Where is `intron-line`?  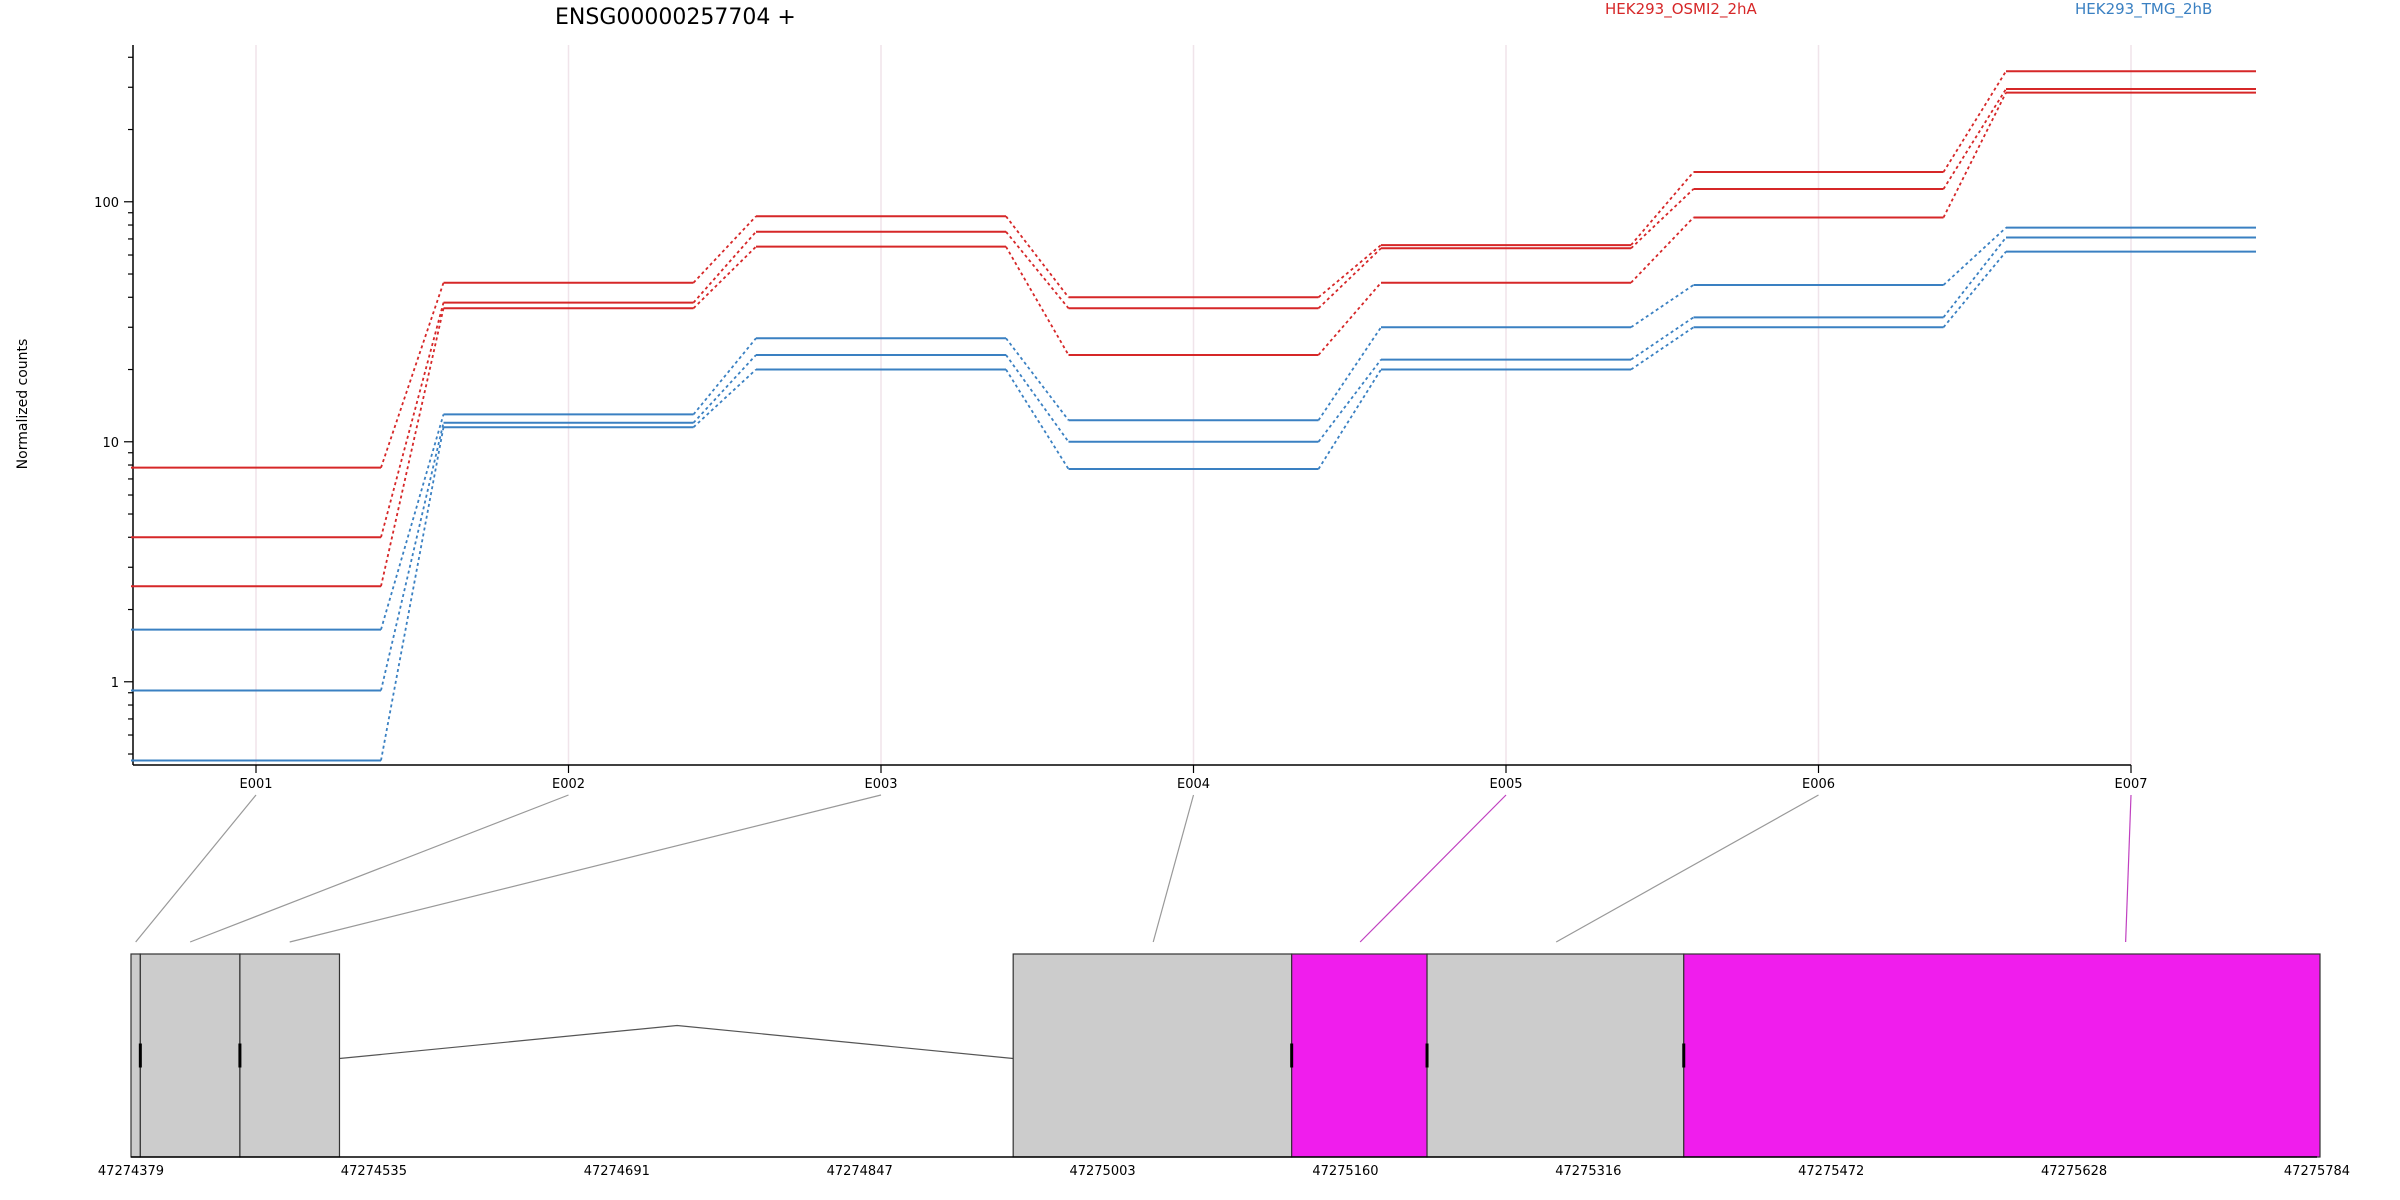 intron-line is located at coordinates (676, 1042).